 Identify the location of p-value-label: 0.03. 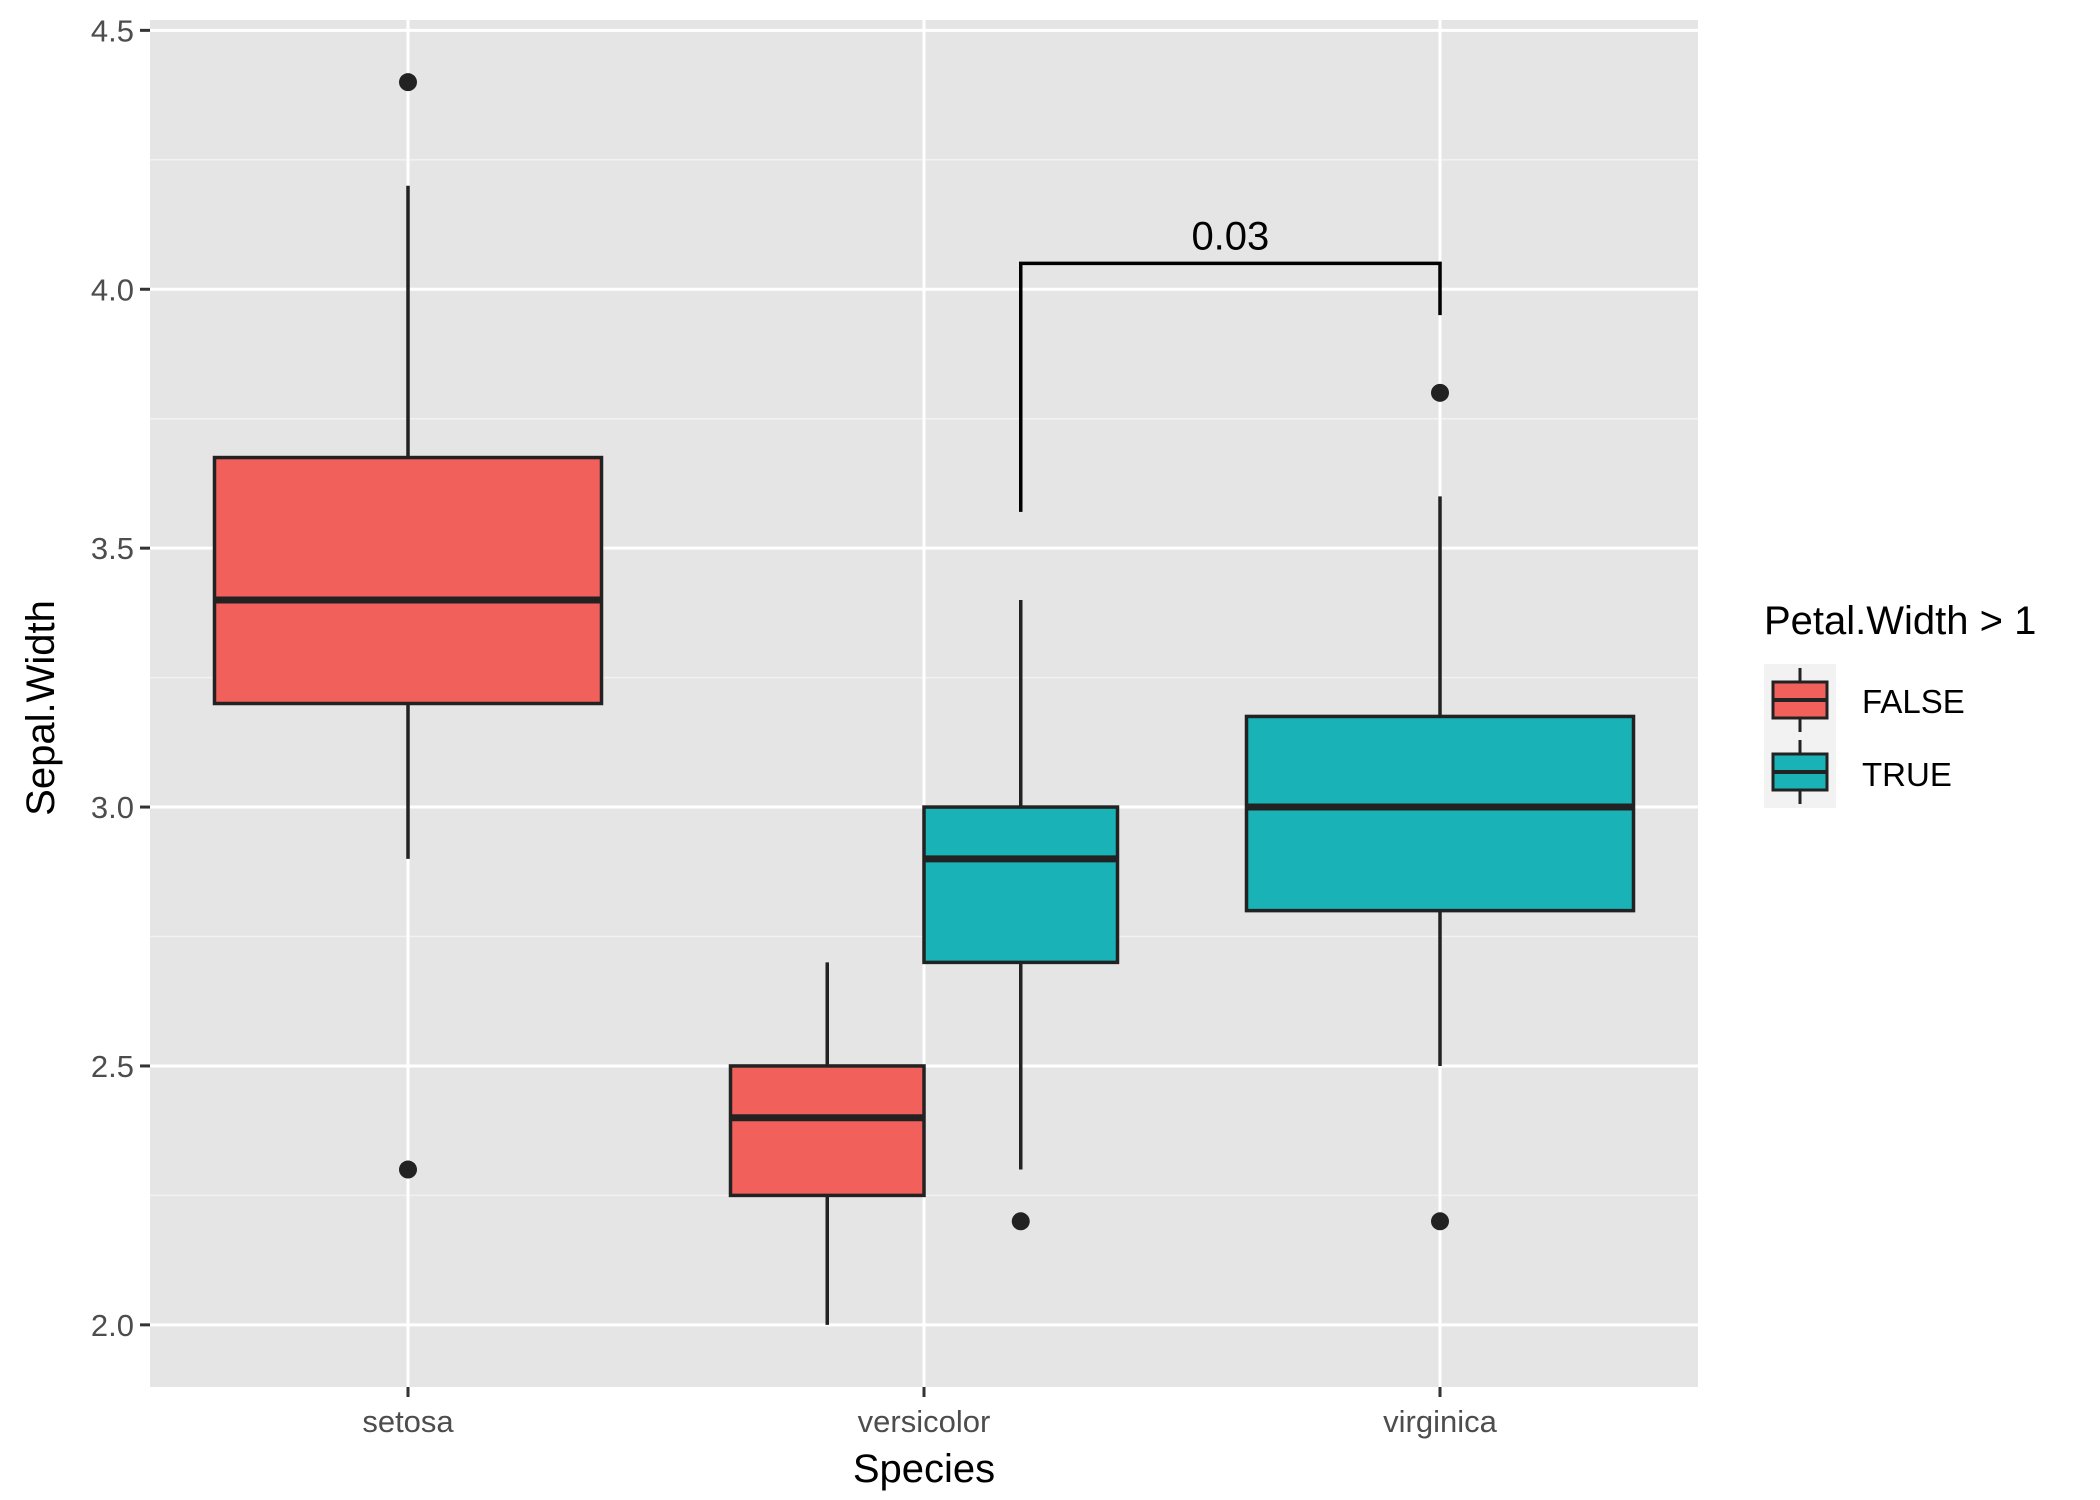
(1230, 236).